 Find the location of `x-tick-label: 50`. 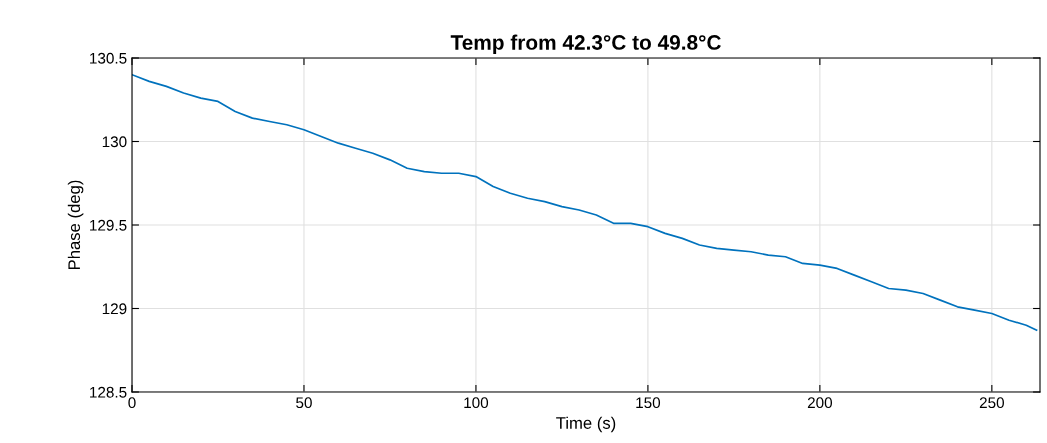

x-tick-label: 50 is located at coordinates (304, 403).